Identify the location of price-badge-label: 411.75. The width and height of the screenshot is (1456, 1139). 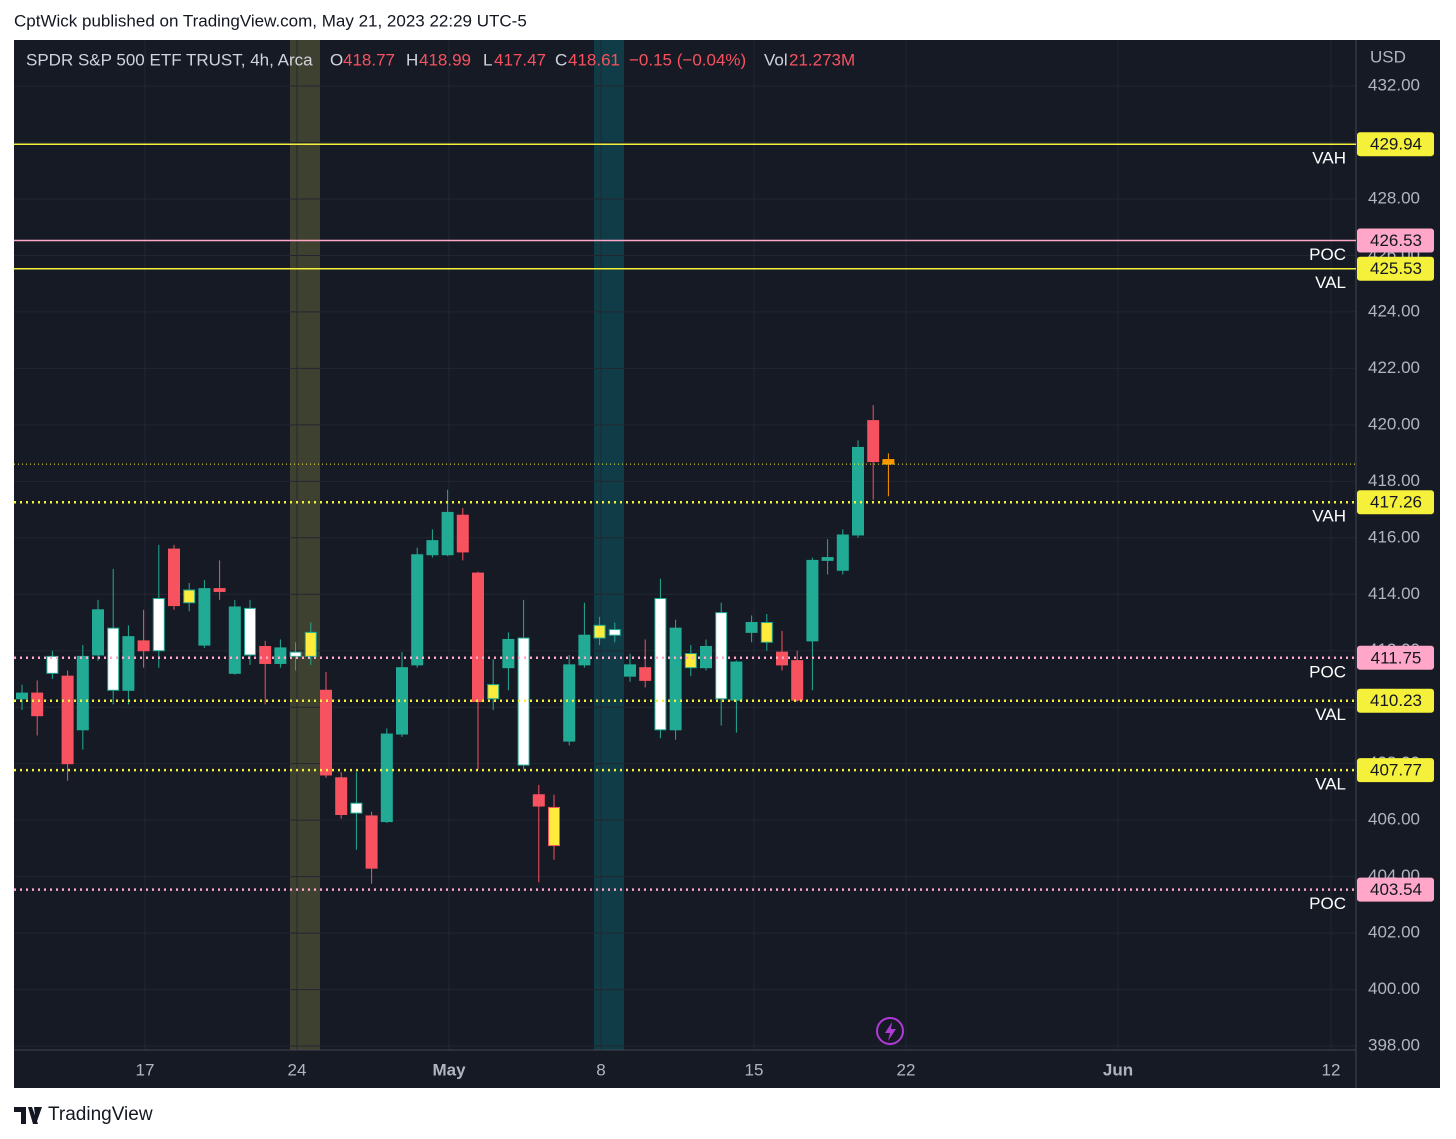
(1396, 657).